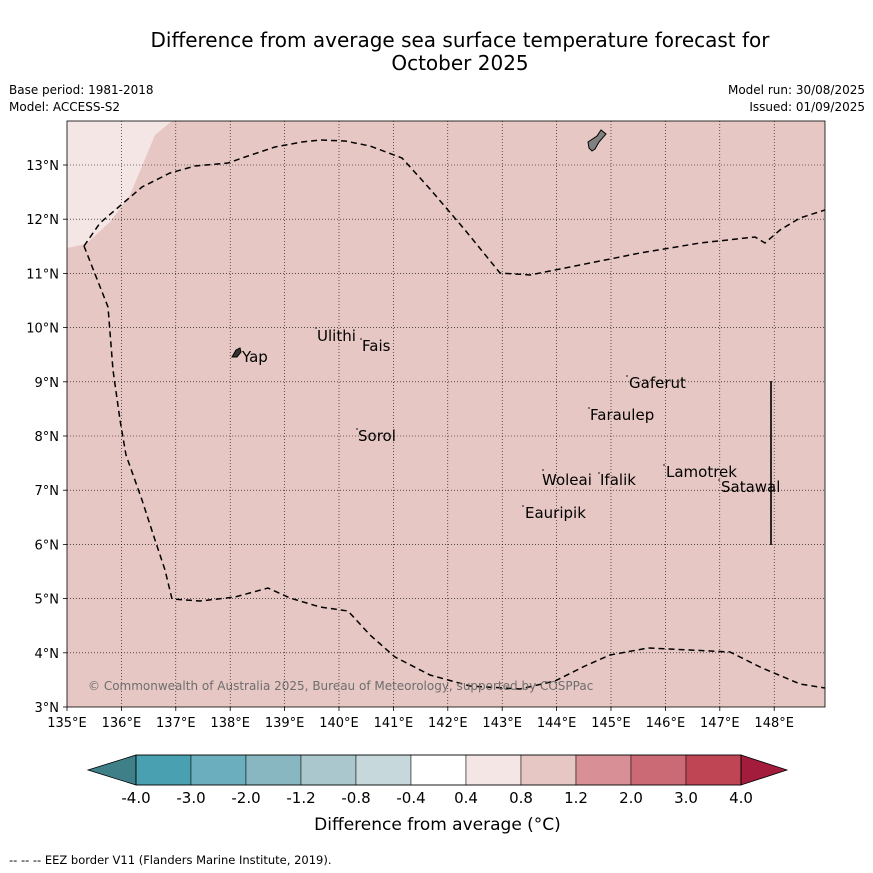 The width and height of the screenshot is (873, 873). What do you see at coordinates (666, 723) in the screenshot?
I see `lon-tick-label: 146°E` at bounding box center [666, 723].